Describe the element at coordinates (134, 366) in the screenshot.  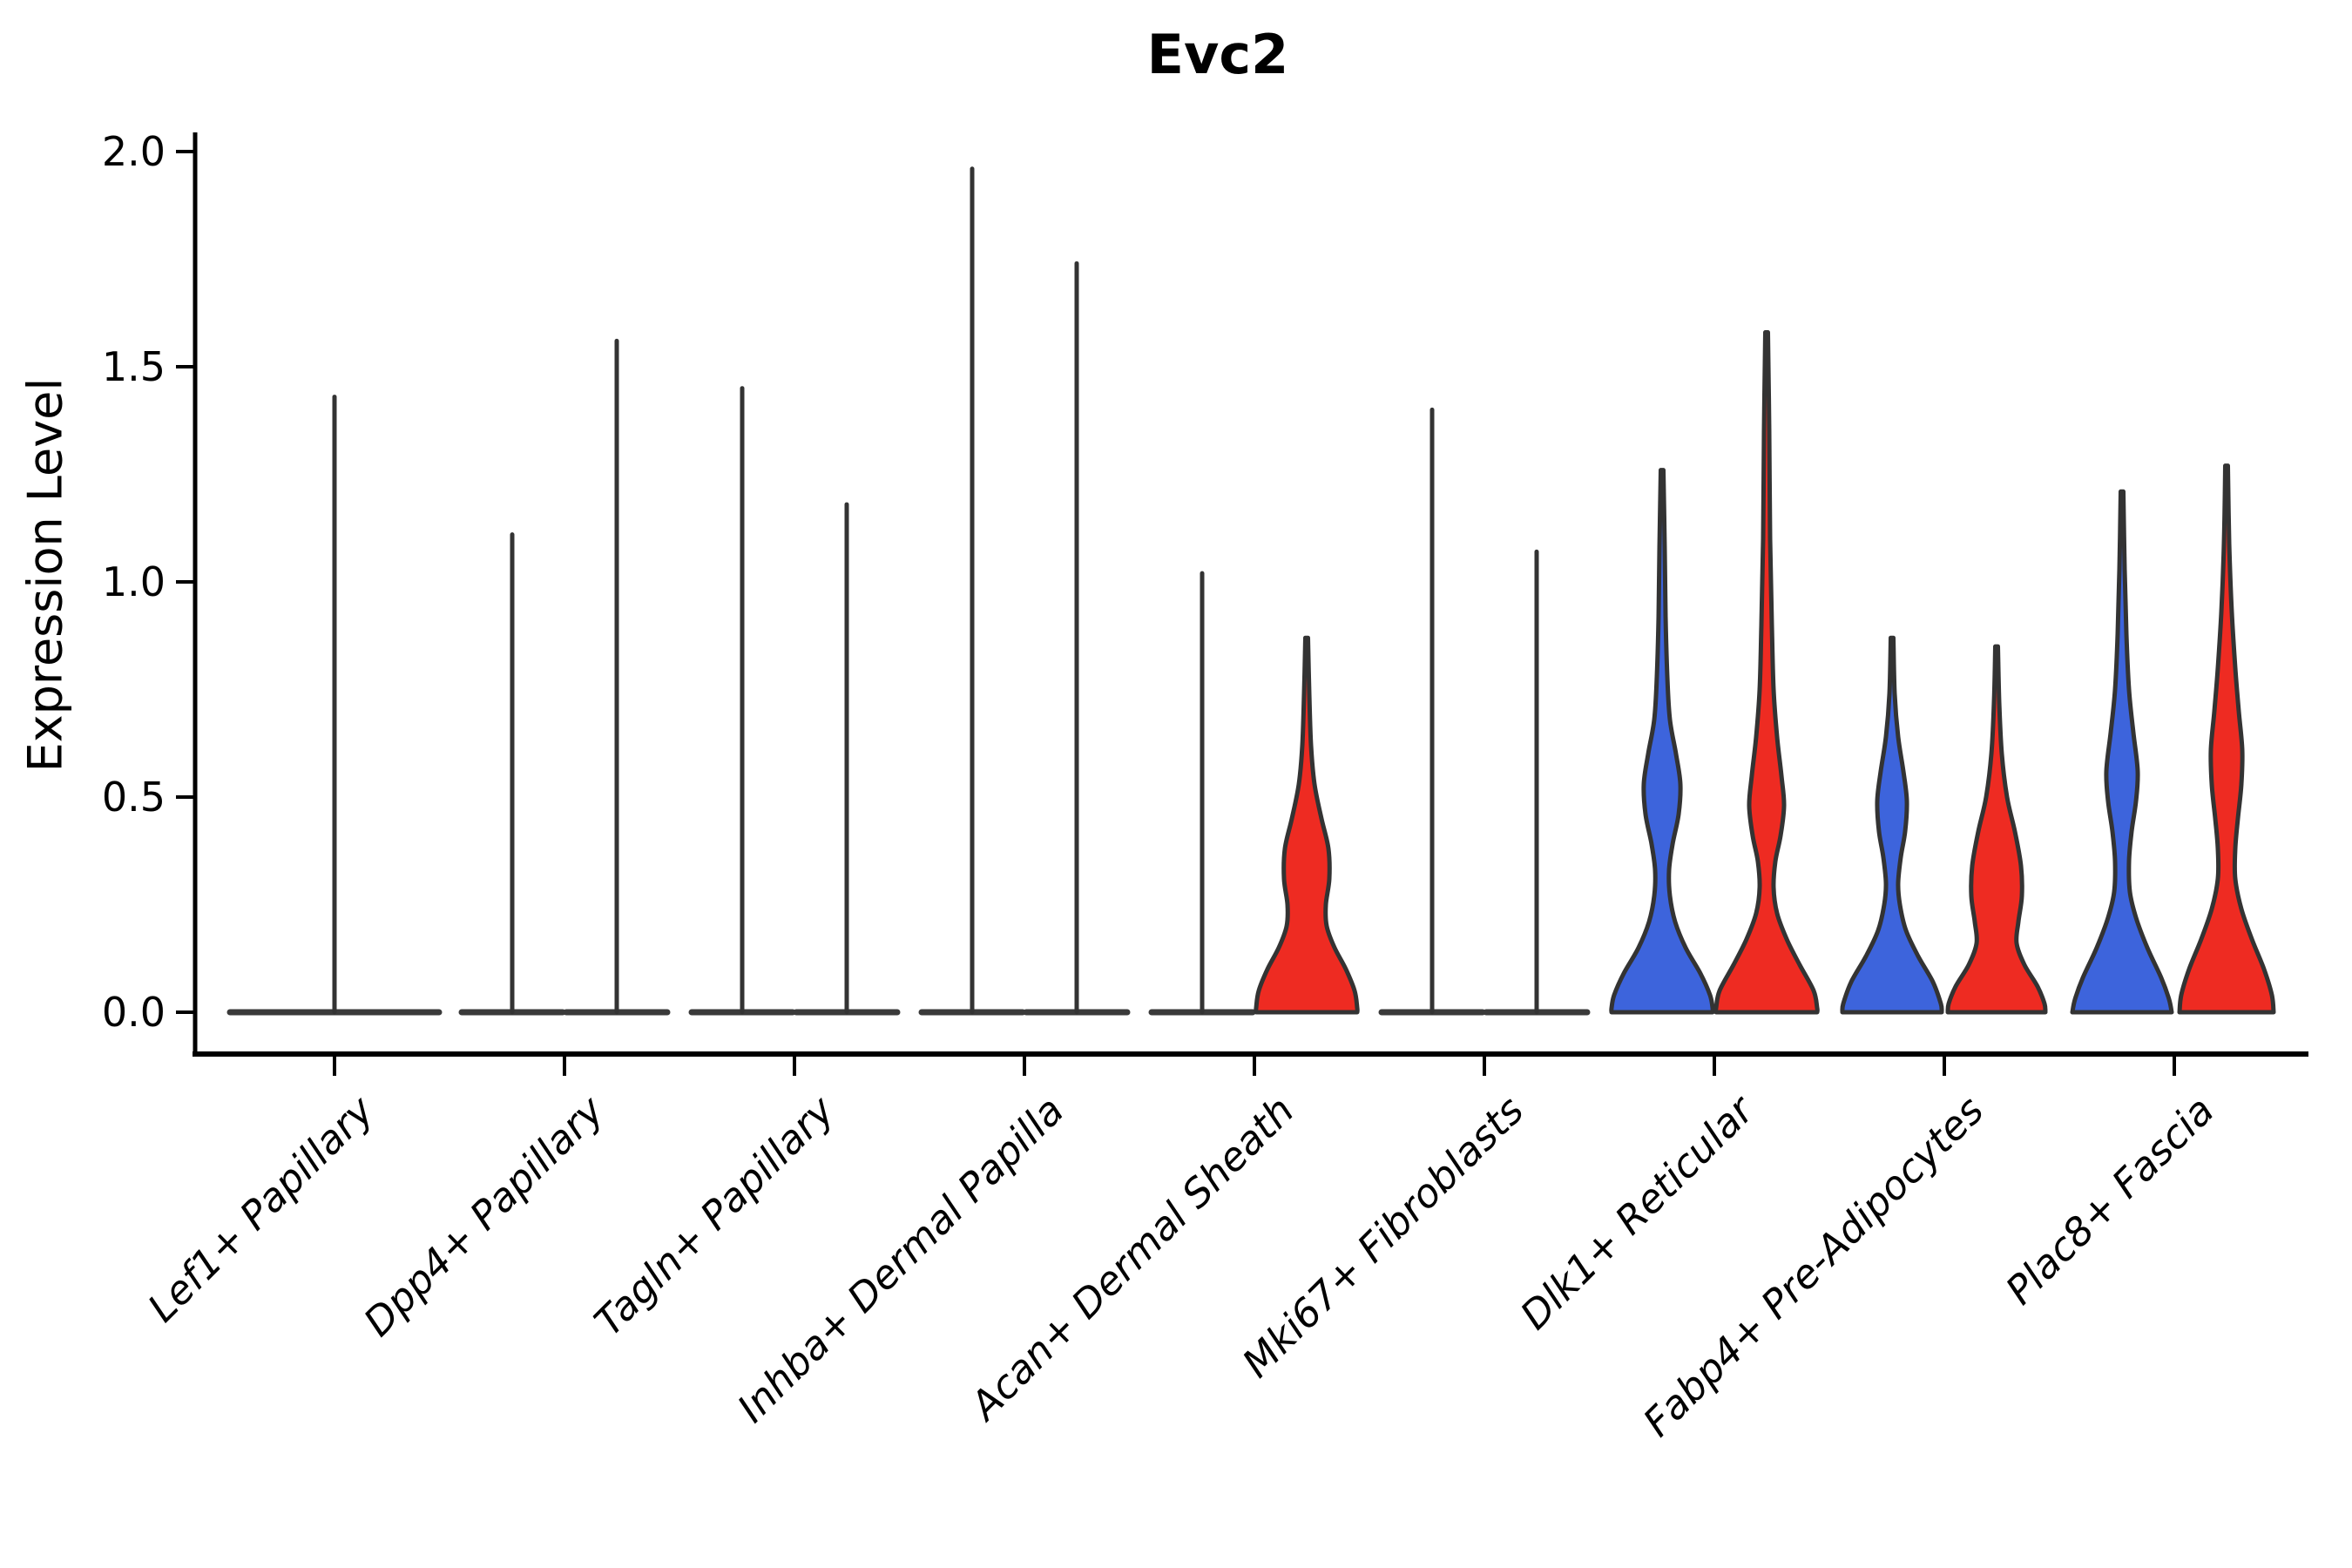
I see `y-tick-label: 1.5` at that location.